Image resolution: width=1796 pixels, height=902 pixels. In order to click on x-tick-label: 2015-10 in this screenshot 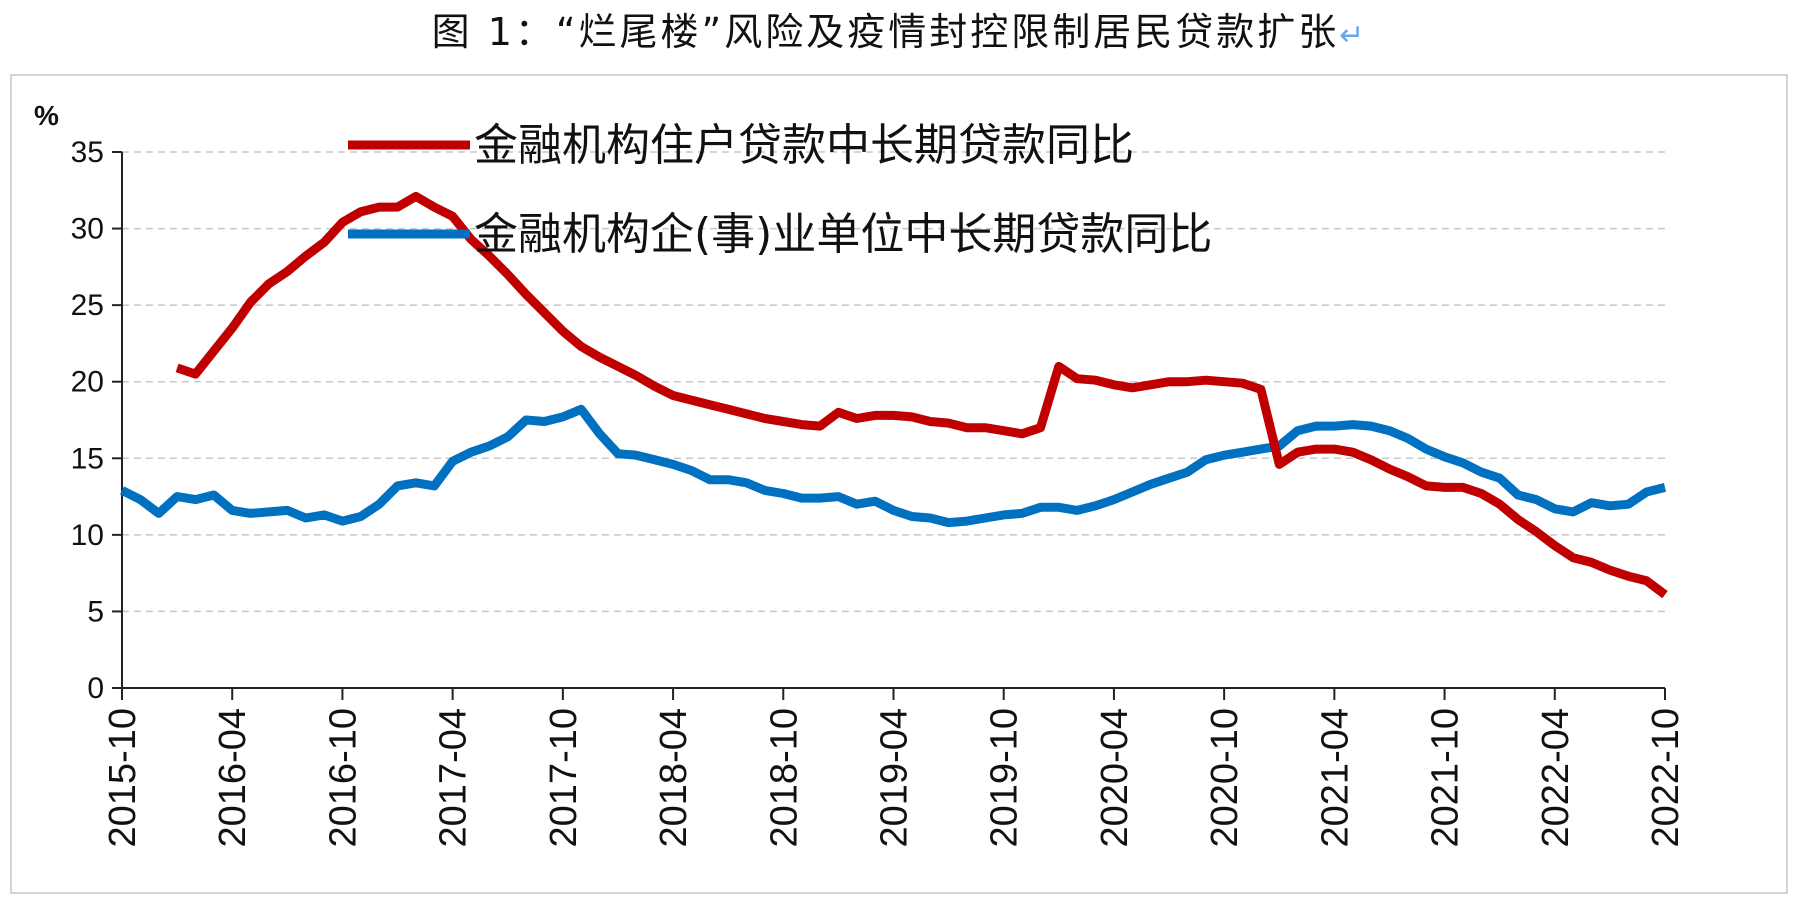, I will do `click(123, 777)`.